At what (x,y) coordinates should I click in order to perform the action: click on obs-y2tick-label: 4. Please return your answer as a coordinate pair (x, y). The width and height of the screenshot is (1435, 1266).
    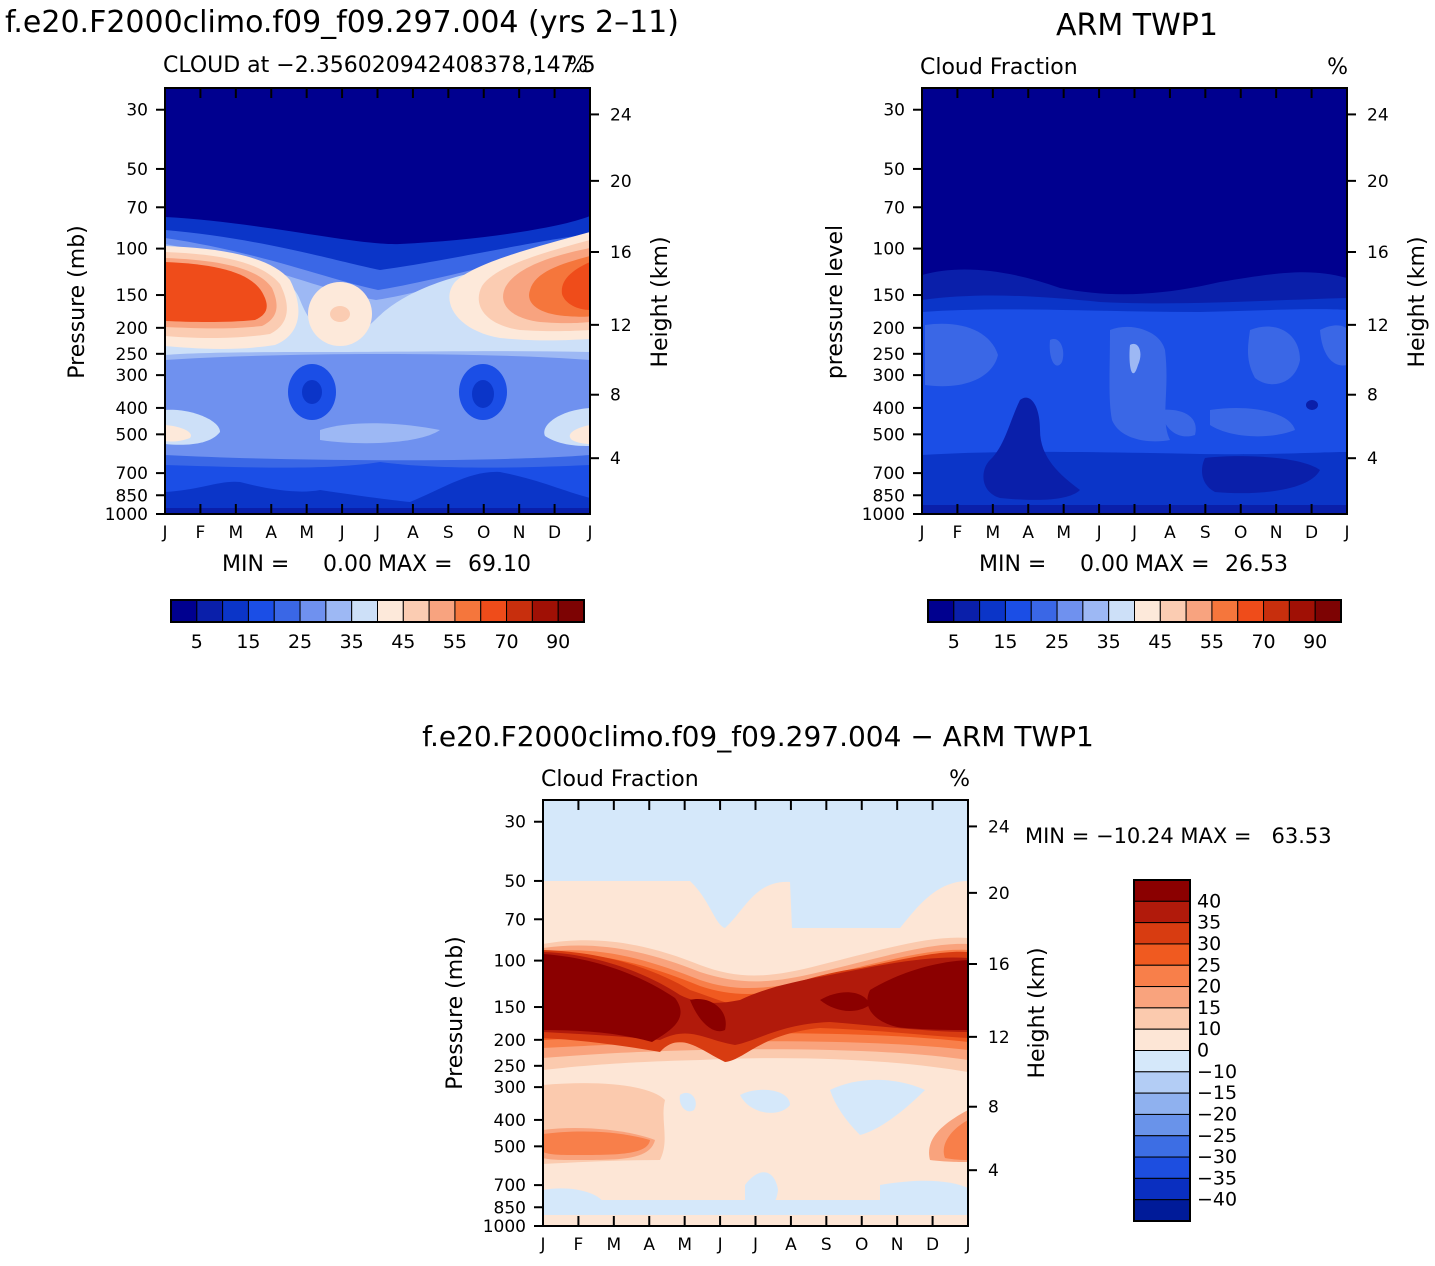
    Looking at the image, I should click on (1372, 459).